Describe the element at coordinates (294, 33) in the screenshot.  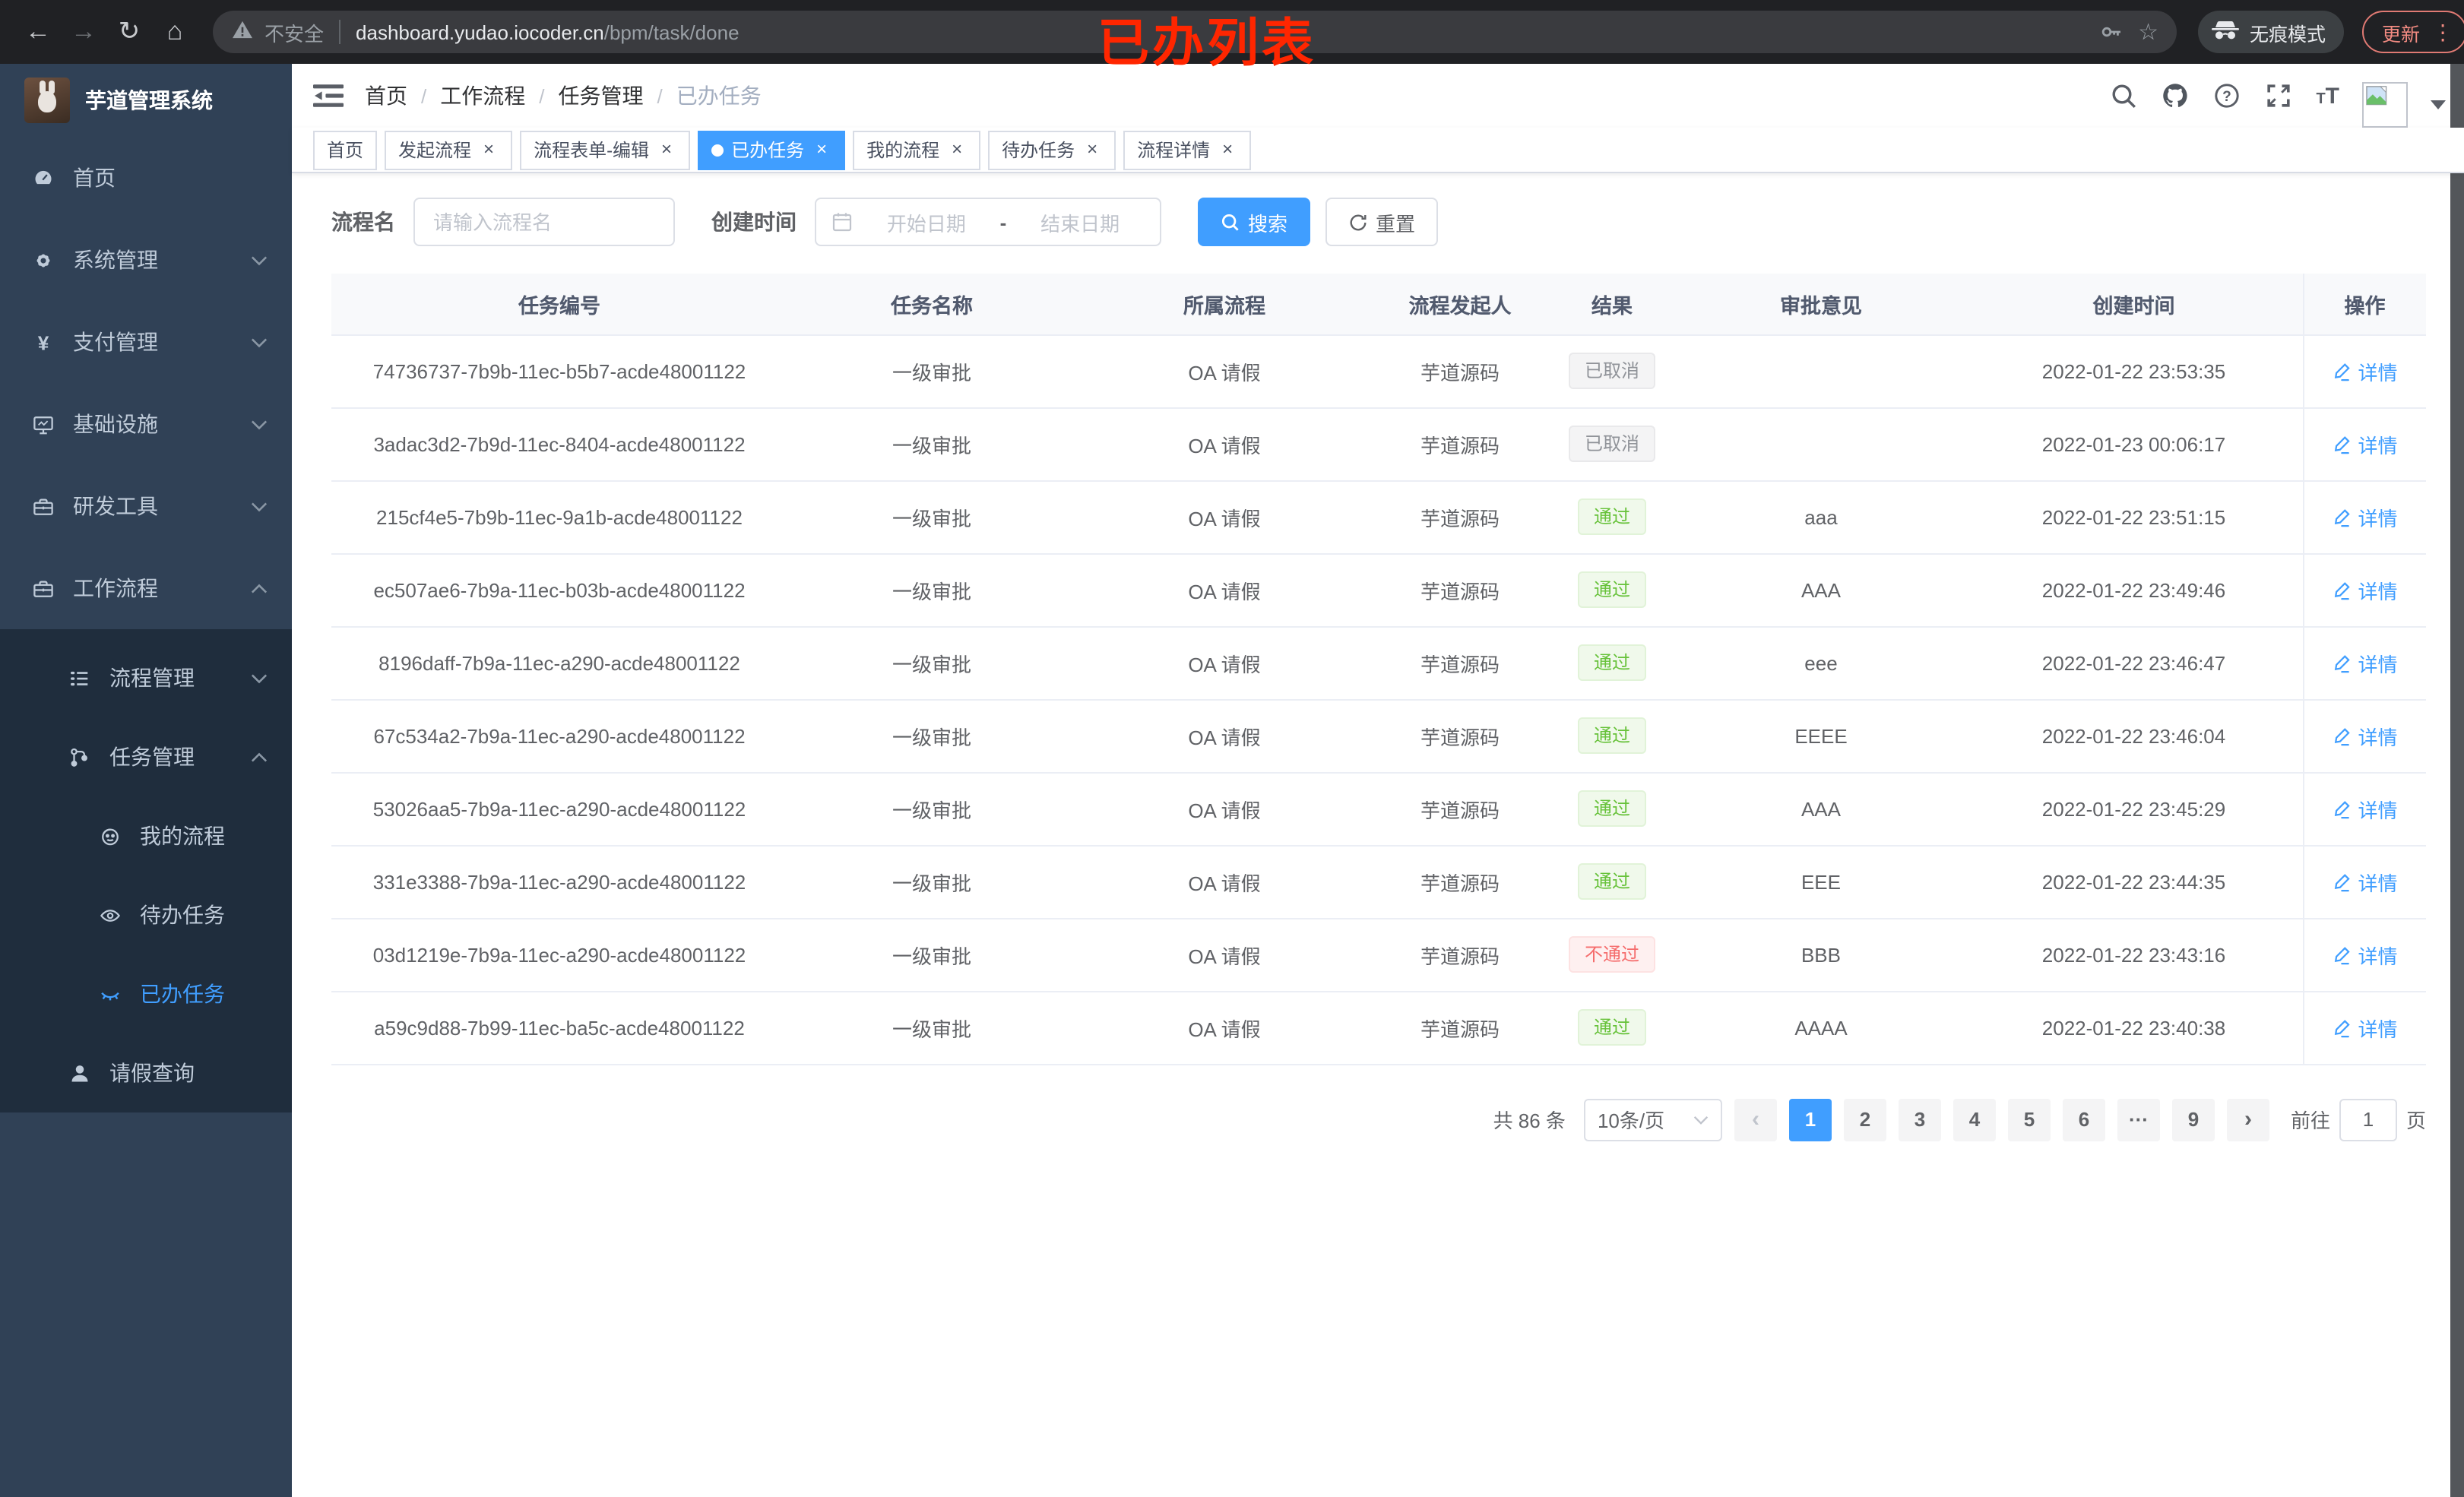
I see `not-secure-label: 不安全` at that location.